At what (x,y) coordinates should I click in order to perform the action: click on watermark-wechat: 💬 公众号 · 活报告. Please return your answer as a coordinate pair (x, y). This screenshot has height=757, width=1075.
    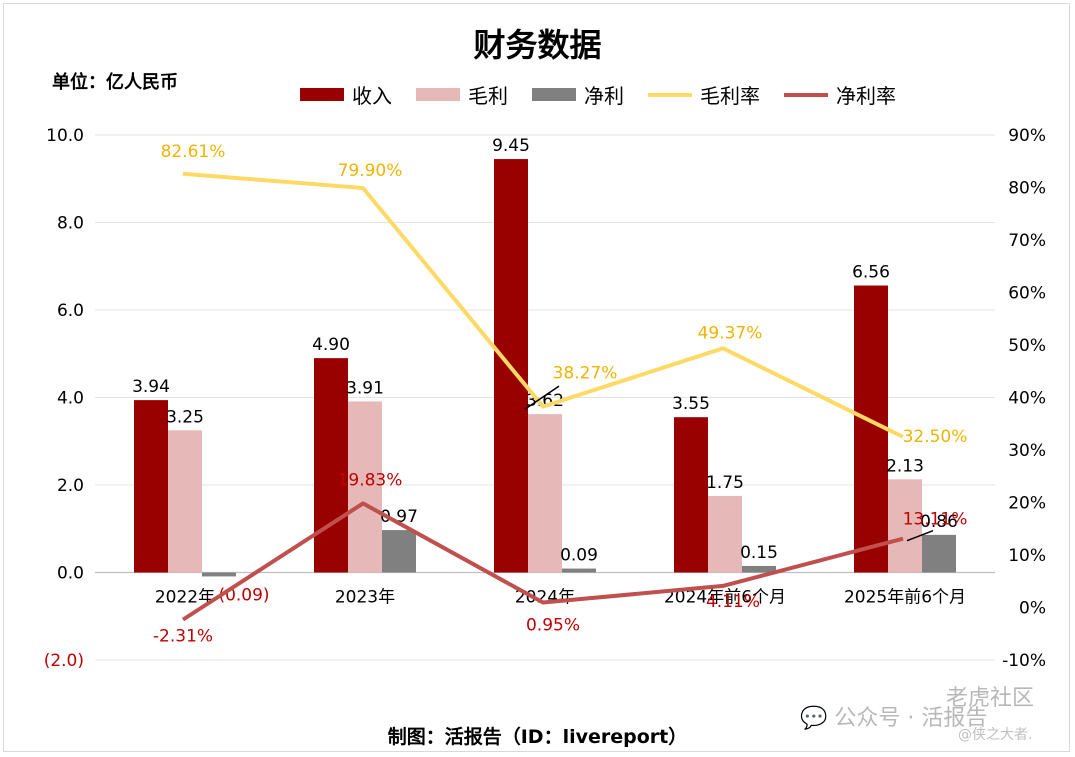
    Looking at the image, I should click on (893, 716).